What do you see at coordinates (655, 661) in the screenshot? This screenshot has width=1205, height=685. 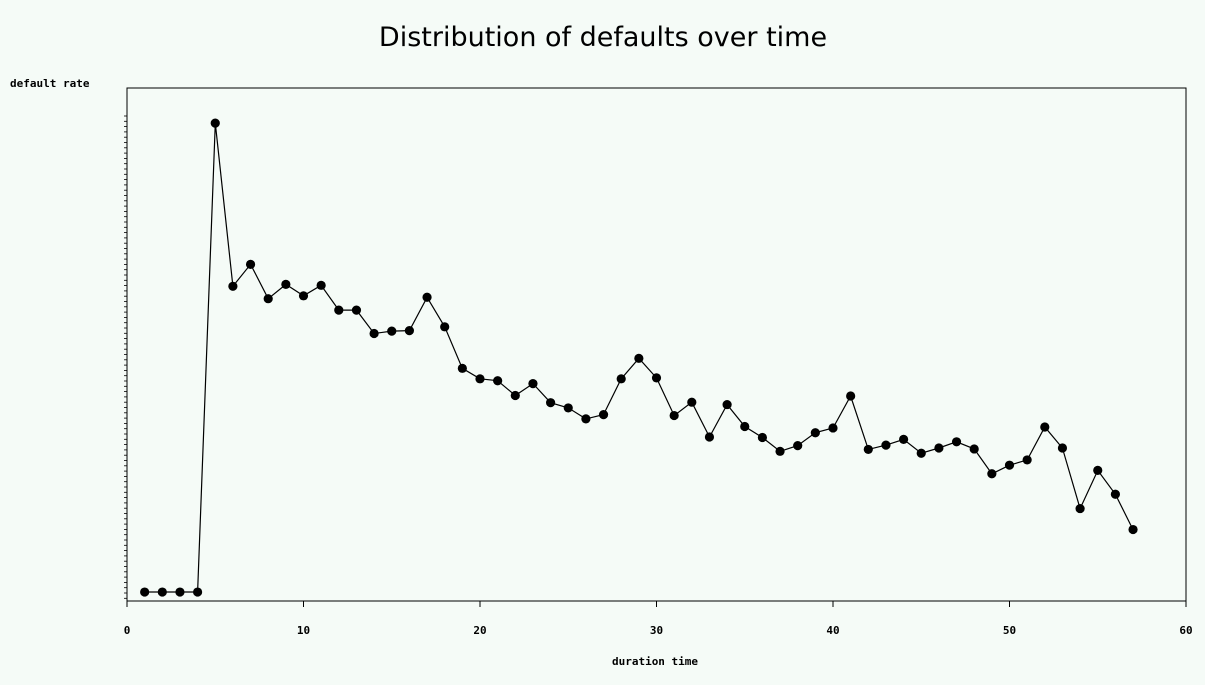 I see `x-axis-label: duration time` at bounding box center [655, 661].